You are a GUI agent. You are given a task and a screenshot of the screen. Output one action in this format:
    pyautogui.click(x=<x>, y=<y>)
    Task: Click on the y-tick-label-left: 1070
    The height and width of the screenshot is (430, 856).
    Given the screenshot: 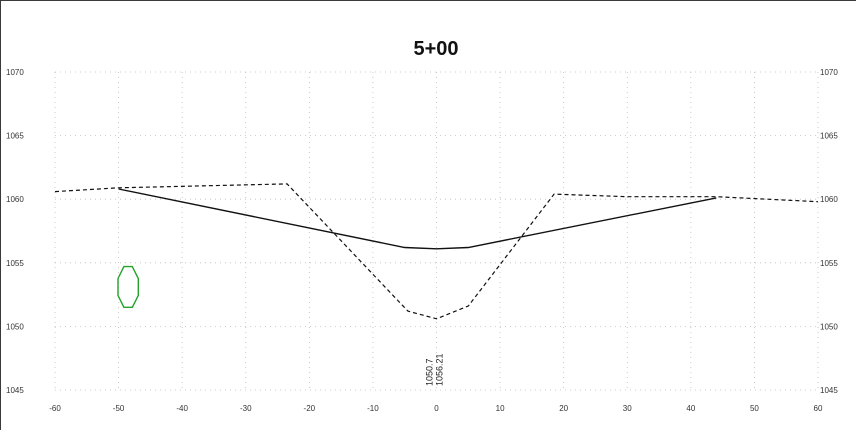 What is the action you would take?
    pyautogui.click(x=15, y=72)
    